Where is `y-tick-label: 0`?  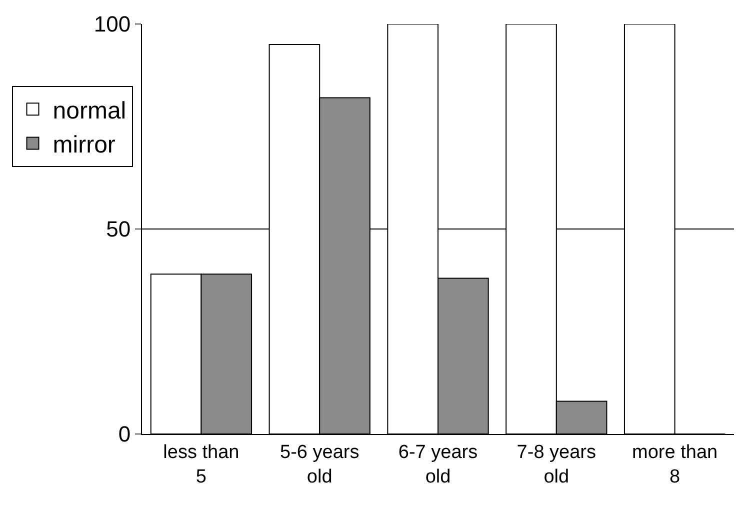
y-tick-label: 0 is located at coordinates (124, 434).